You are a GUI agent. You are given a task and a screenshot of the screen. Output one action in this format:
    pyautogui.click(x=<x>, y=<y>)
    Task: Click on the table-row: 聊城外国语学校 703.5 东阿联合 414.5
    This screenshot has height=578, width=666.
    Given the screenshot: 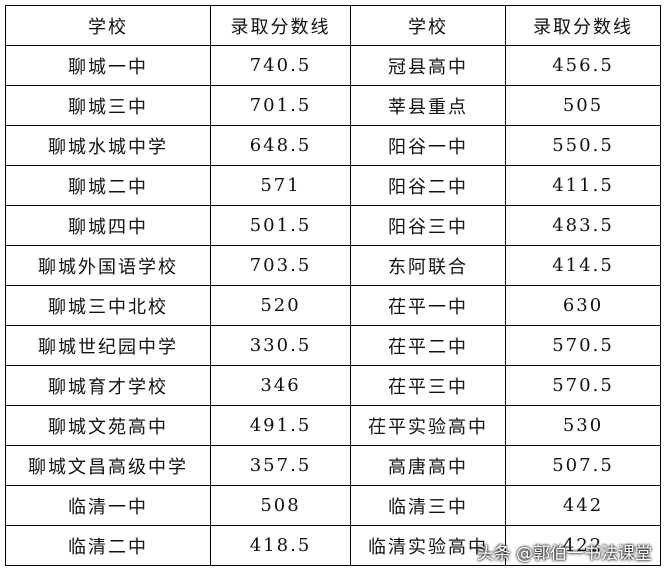 What is the action you would take?
    pyautogui.click(x=333, y=265)
    